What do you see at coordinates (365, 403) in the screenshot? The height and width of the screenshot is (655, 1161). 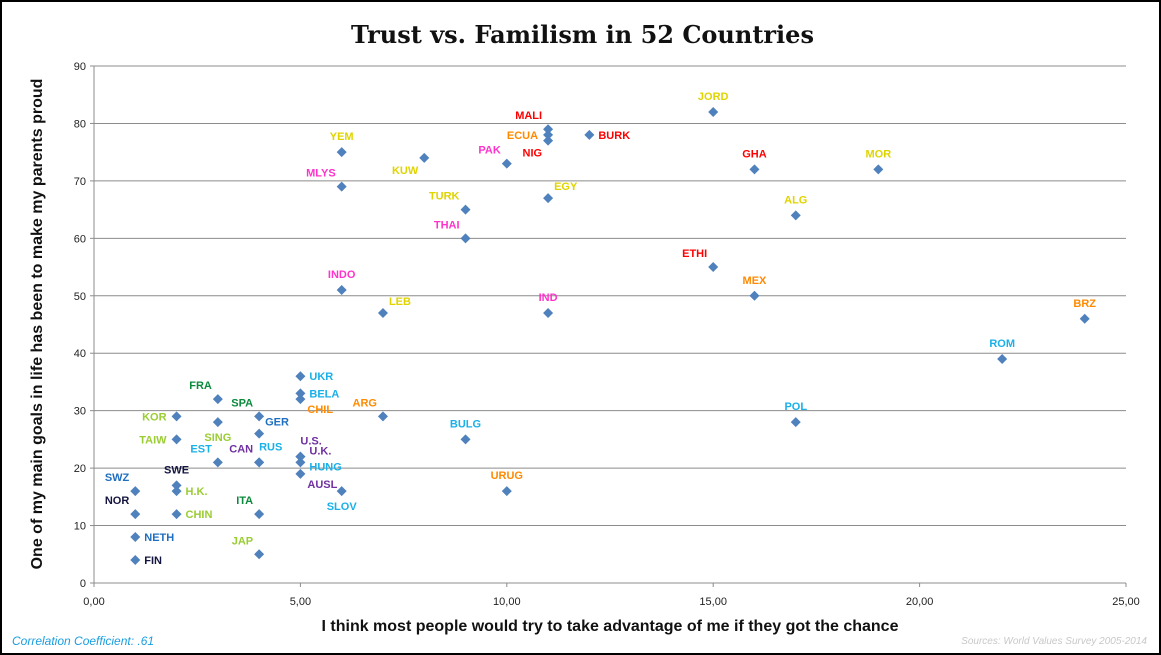 I see `point-label: ARG` at bounding box center [365, 403].